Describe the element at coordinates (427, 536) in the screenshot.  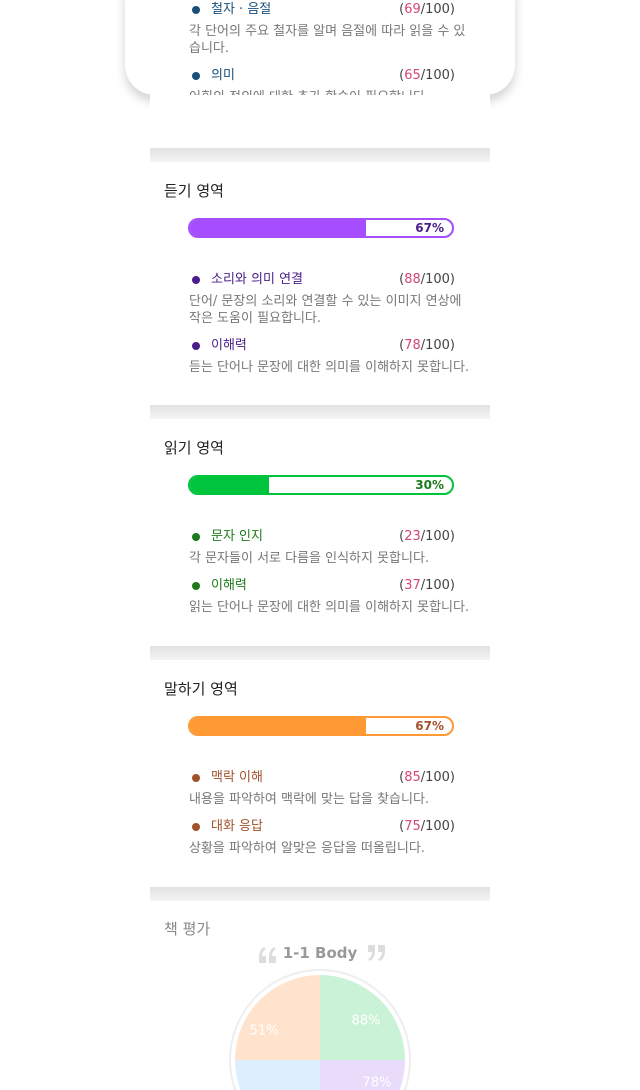
I see `score: (23/100)` at that location.